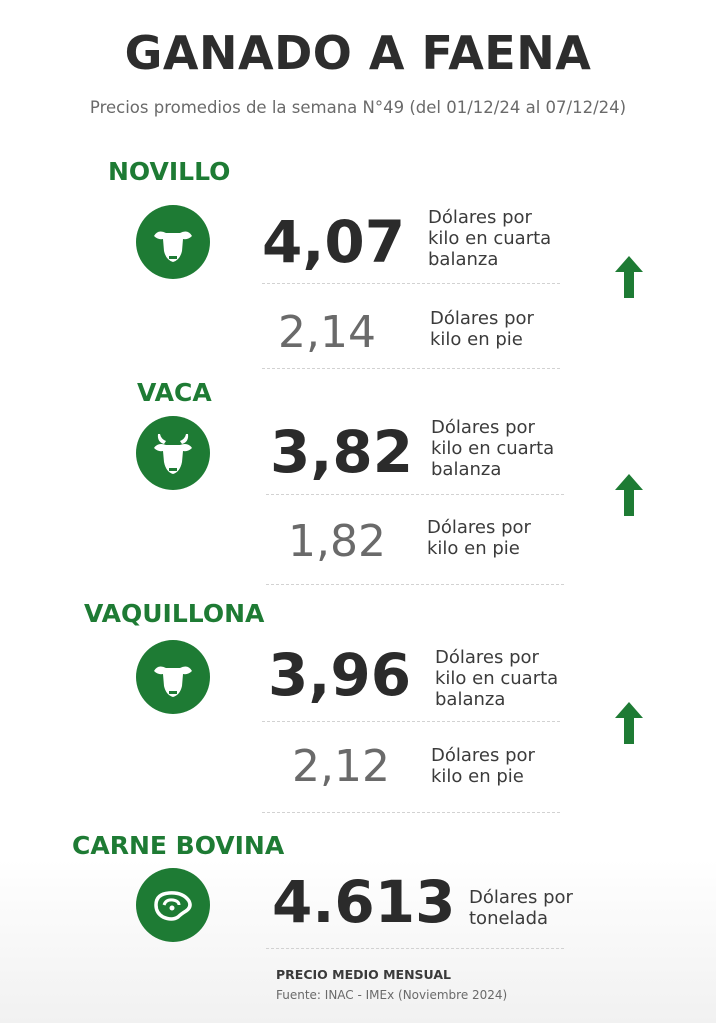 The width and height of the screenshot is (716, 1023). Describe the element at coordinates (341, 766) in the screenshot. I see `vaquillona-price-en-pie: 2,12` at that location.